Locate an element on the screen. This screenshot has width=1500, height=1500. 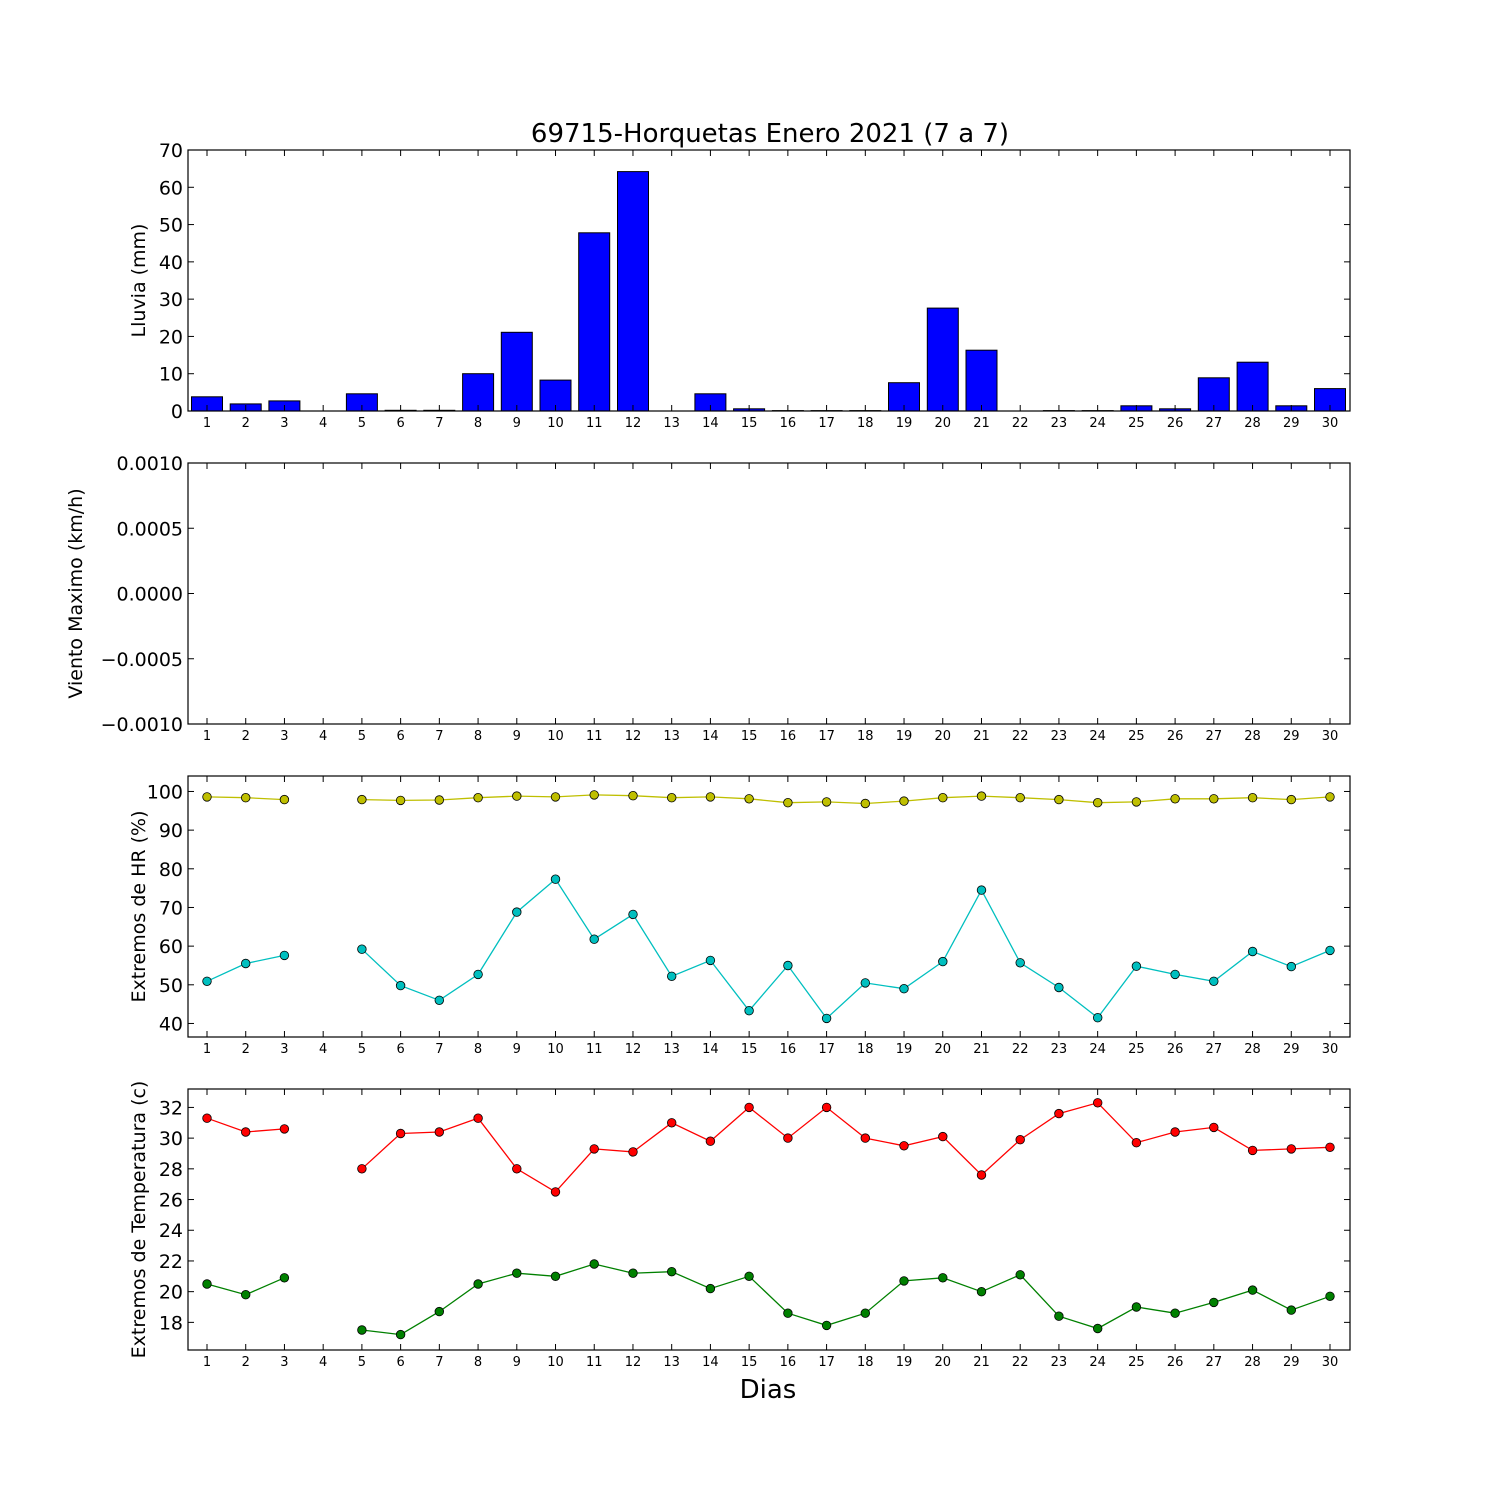
x-tick-label: 1 is located at coordinates (207, 1049).